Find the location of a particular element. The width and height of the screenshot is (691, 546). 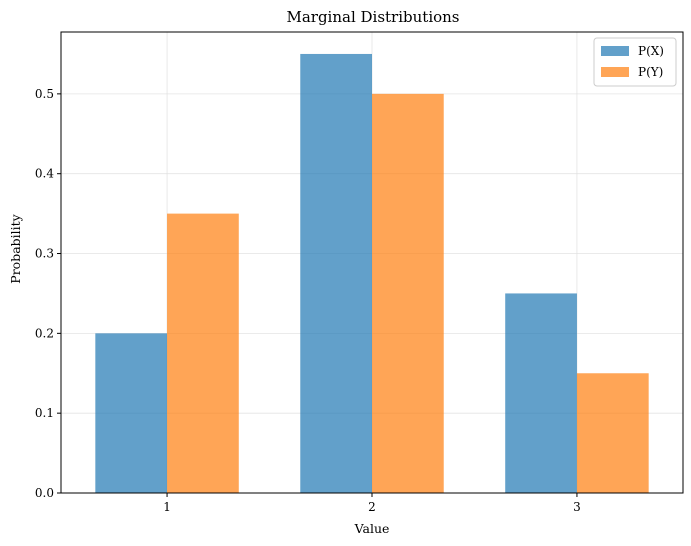

y-tick-label: 0.0 is located at coordinates (44, 493).